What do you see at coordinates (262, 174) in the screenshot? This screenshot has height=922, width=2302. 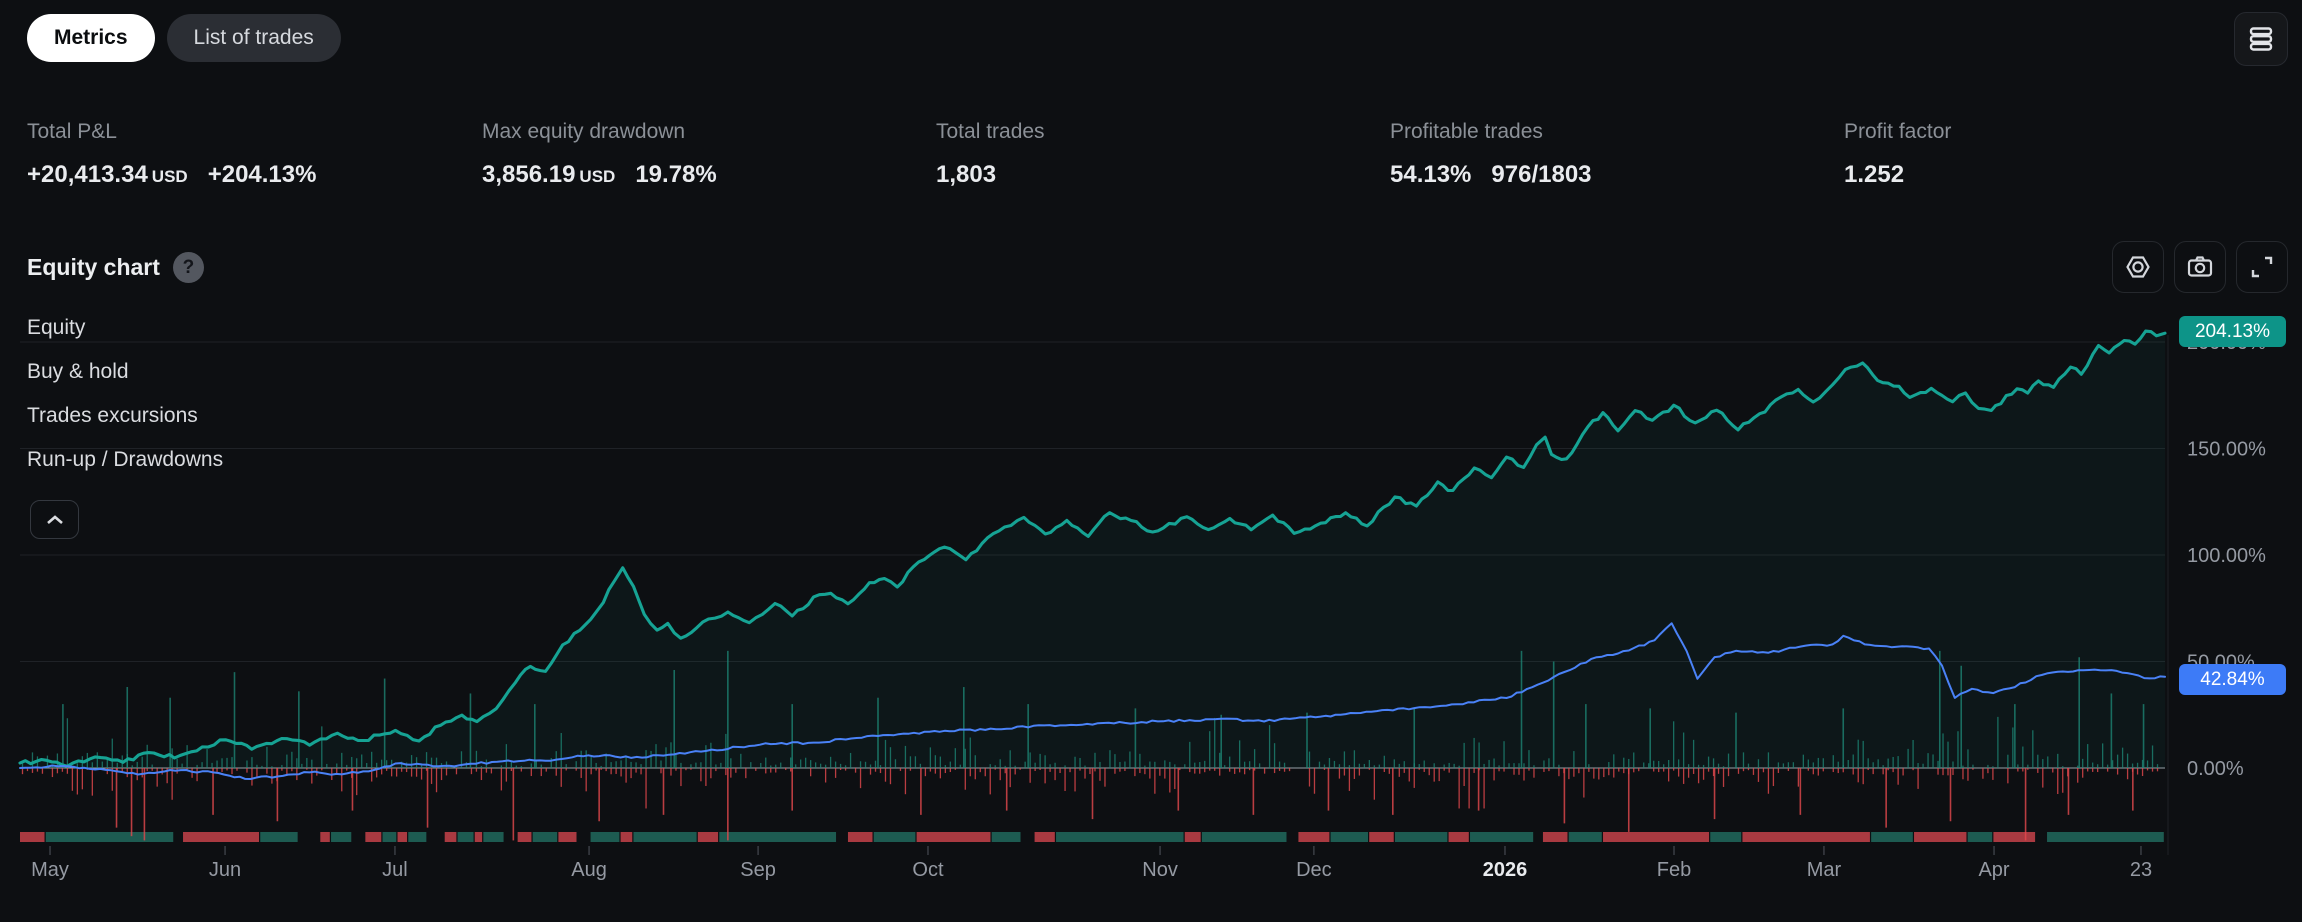 I see `stat-percent: +204.13%` at bounding box center [262, 174].